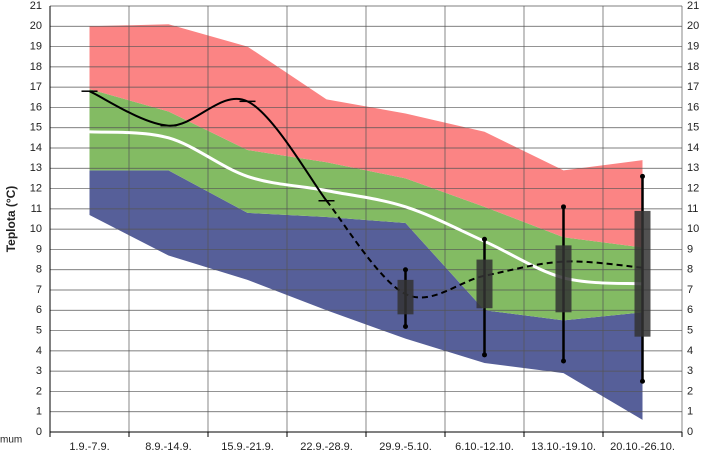  What do you see at coordinates (693, 6) in the screenshot?
I see `y2-tick-label: 21` at bounding box center [693, 6].